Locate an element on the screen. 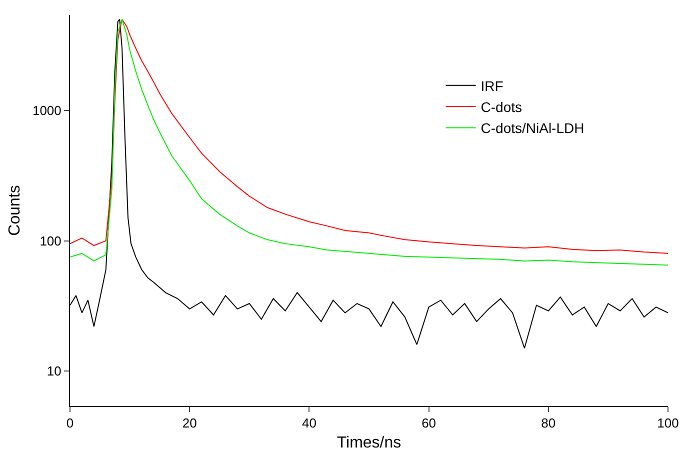 The image size is (691, 460). y-tick-label: 1000 is located at coordinates (47, 110).